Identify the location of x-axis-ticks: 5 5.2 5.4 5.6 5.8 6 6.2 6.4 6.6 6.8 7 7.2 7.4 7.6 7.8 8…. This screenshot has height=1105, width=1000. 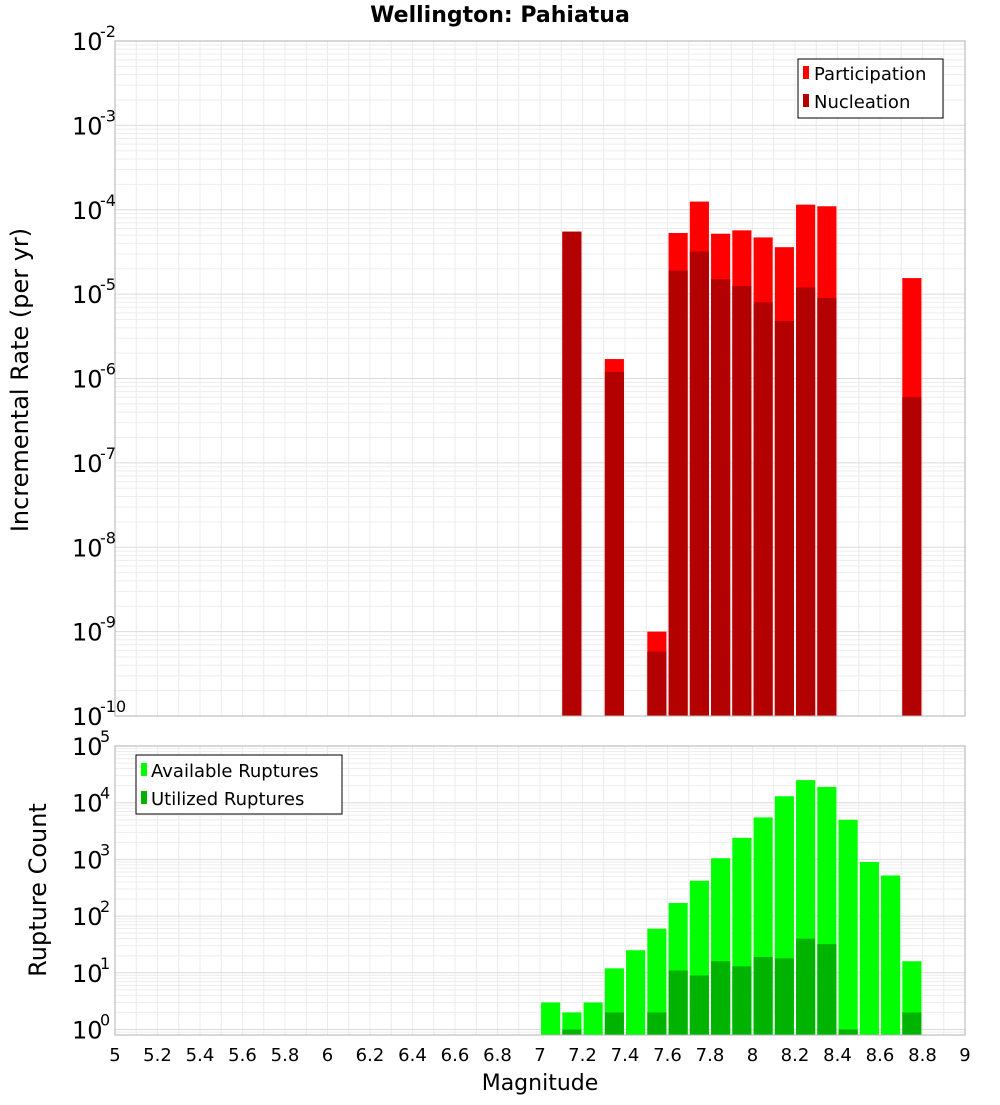
(539, 1055).